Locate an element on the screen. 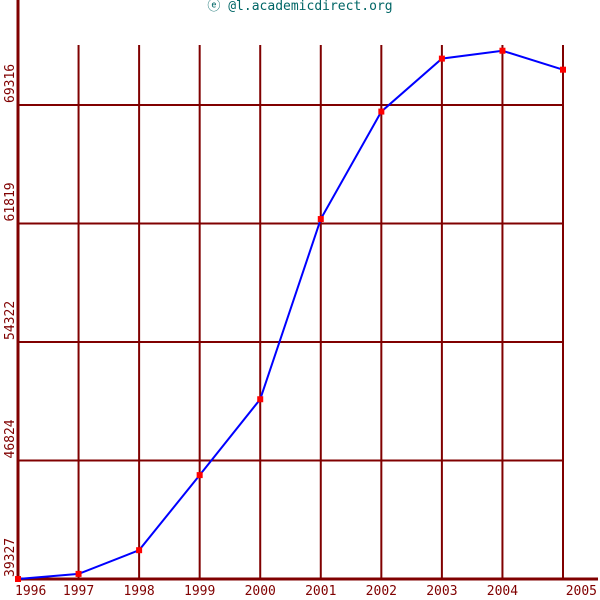 This screenshot has width=600, height=600. x-tick-label: 1999 is located at coordinates (199, 591).